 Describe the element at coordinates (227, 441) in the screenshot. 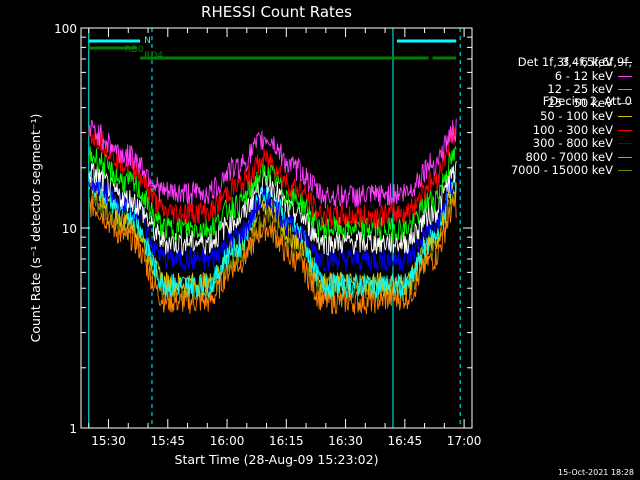

I see `x-tick-label: 16:00` at that location.